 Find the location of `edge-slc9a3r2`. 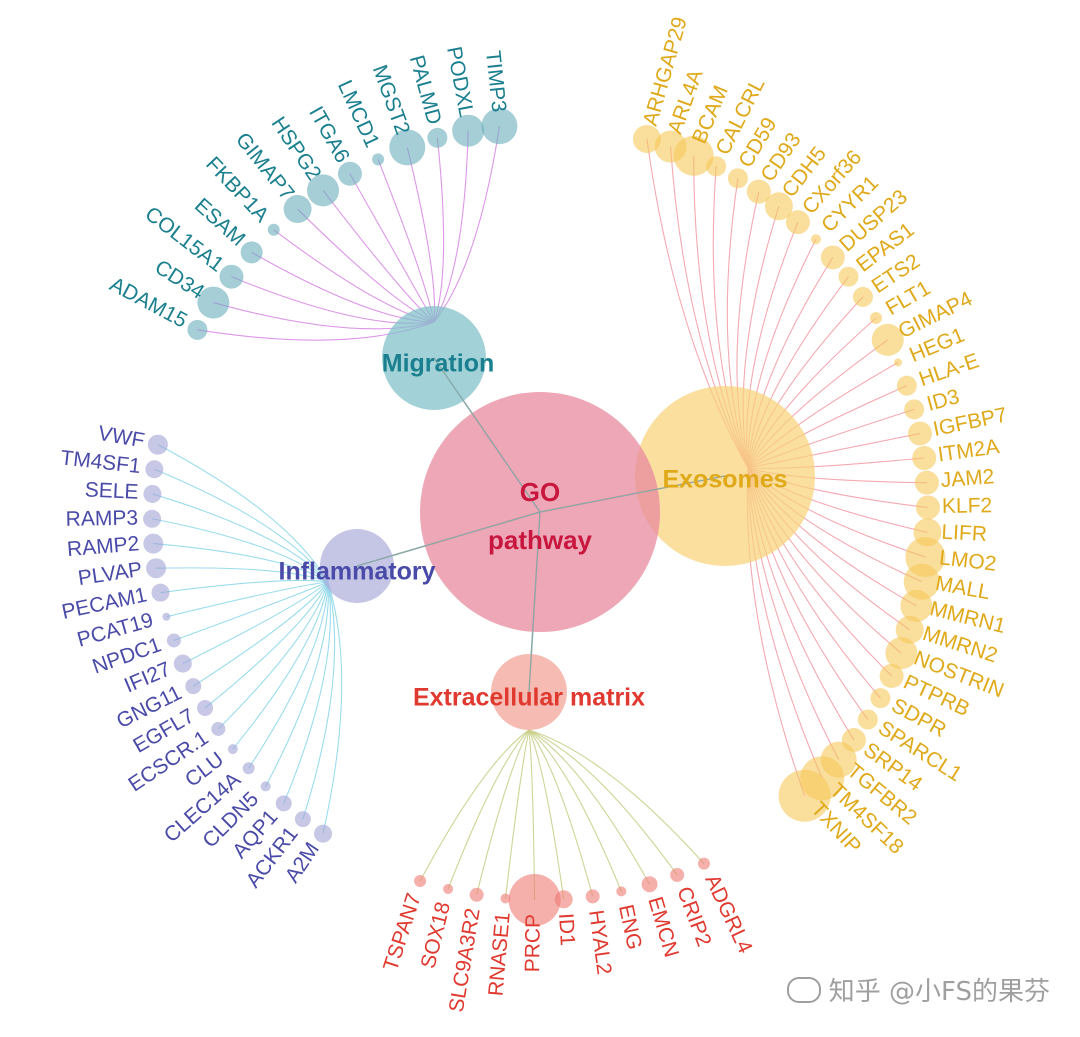

edge-slc9a3r2 is located at coordinates (503, 812).